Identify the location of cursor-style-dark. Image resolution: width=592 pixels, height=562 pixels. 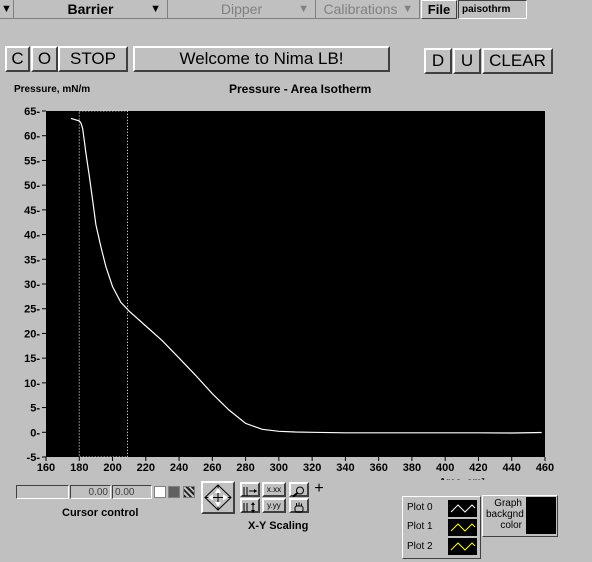
(174, 492).